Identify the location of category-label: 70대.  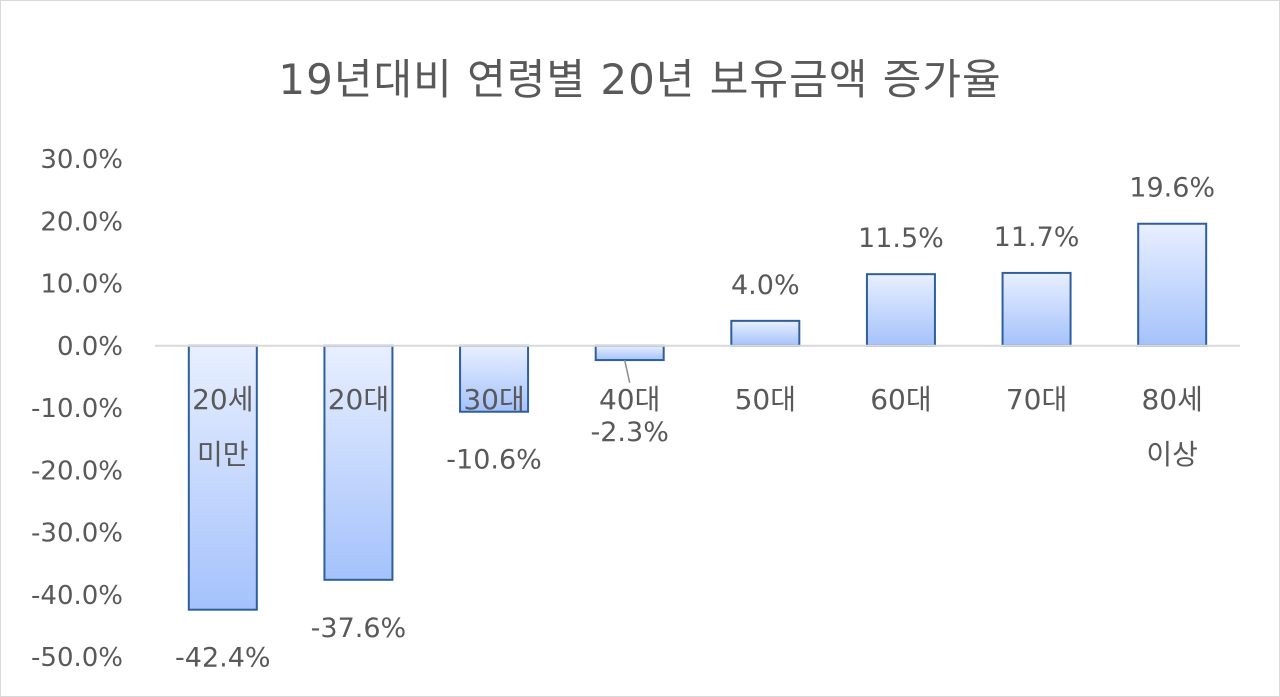
(1036, 399).